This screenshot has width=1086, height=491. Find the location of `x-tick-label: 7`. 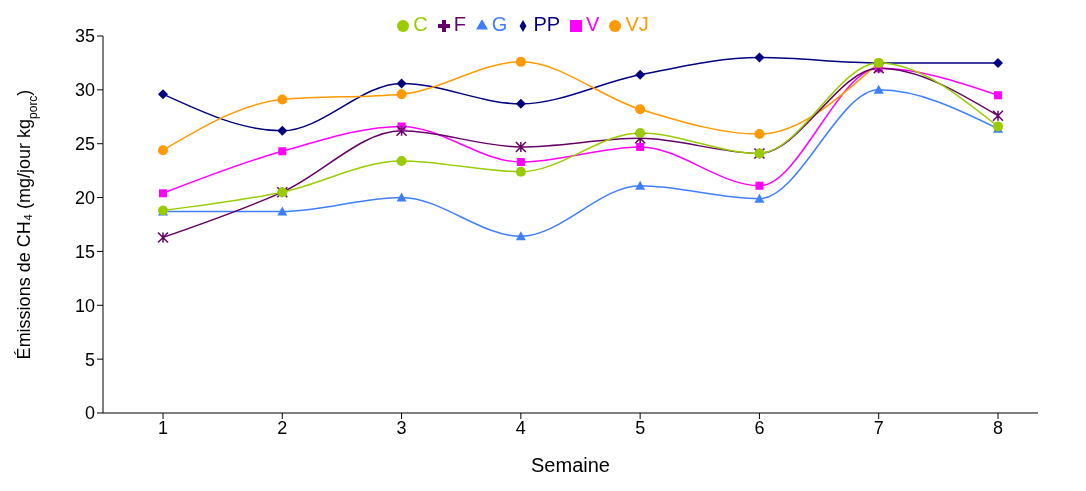

x-tick-label: 7 is located at coordinates (878, 427).